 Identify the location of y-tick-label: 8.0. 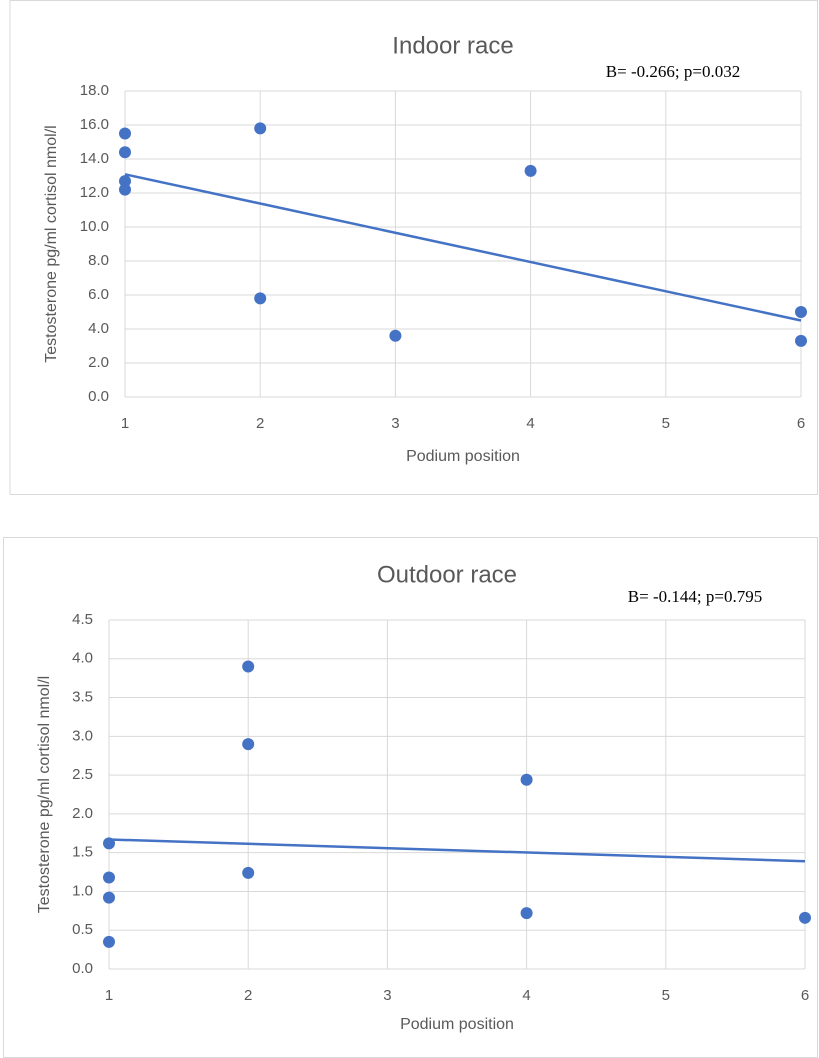
(98, 260).